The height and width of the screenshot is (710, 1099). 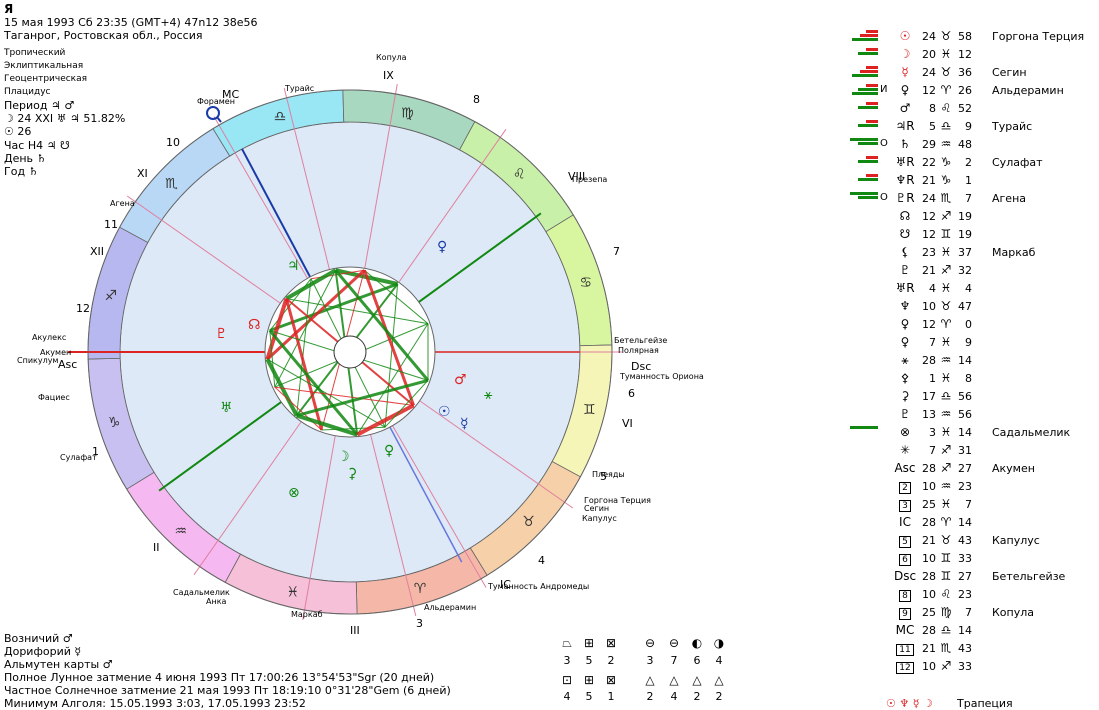 I want to click on house-number-box: 11, so click(x=905, y=650).